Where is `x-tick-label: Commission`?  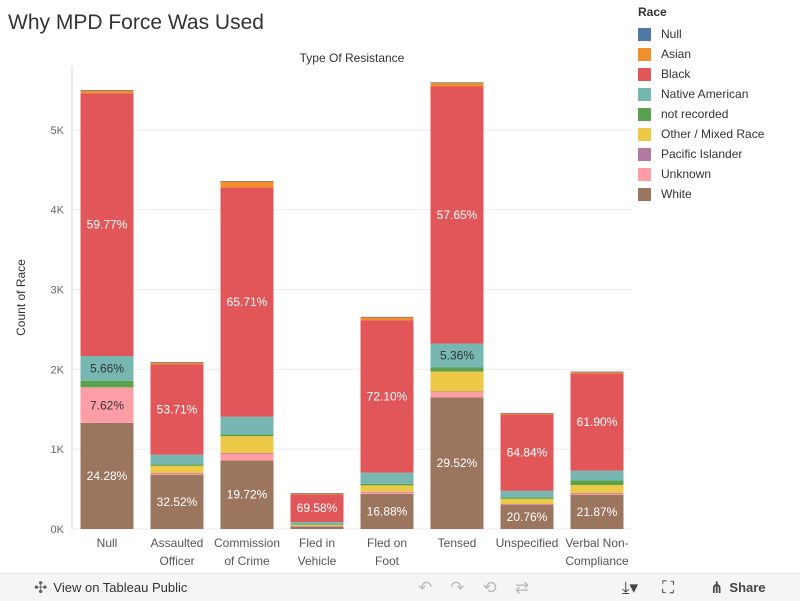 x-tick-label: Commission is located at coordinates (247, 543).